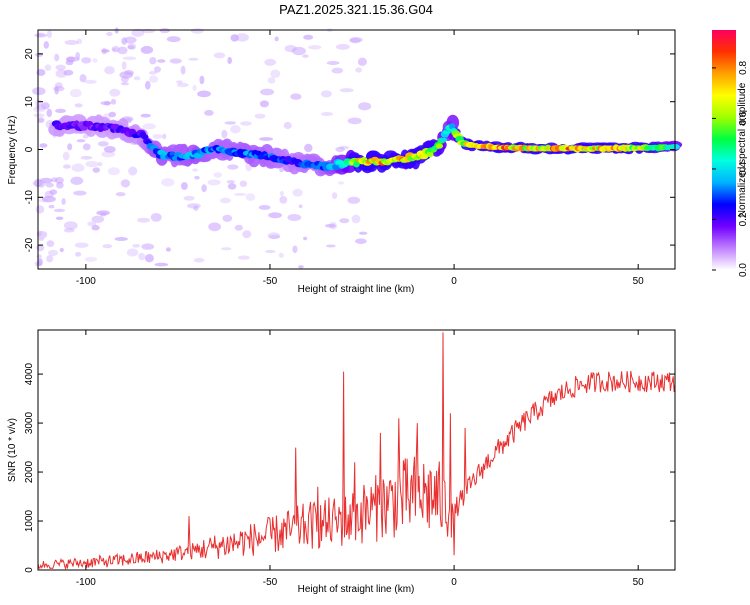 The height and width of the screenshot is (605, 750). What do you see at coordinates (639, 281) in the screenshot?
I see `spectrogram-x-tick-label: 50` at bounding box center [639, 281].